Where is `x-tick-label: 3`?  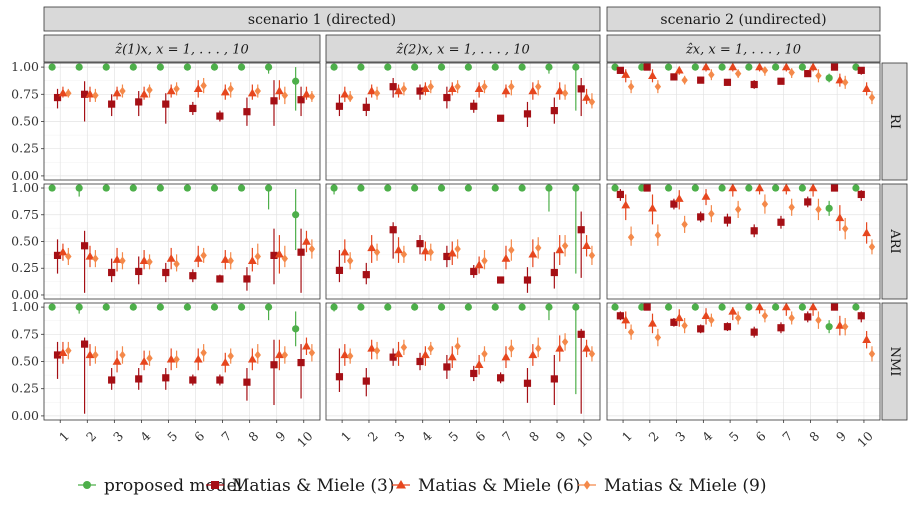 x-tick-label: 3 is located at coordinates (680, 436).